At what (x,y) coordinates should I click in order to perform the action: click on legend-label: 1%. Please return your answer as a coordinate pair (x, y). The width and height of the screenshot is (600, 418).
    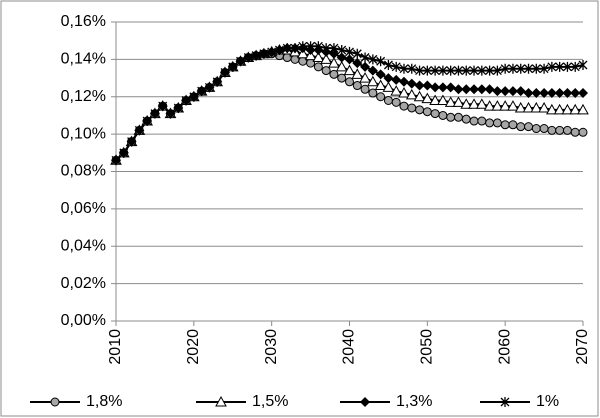
    Looking at the image, I should click on (547, 401).